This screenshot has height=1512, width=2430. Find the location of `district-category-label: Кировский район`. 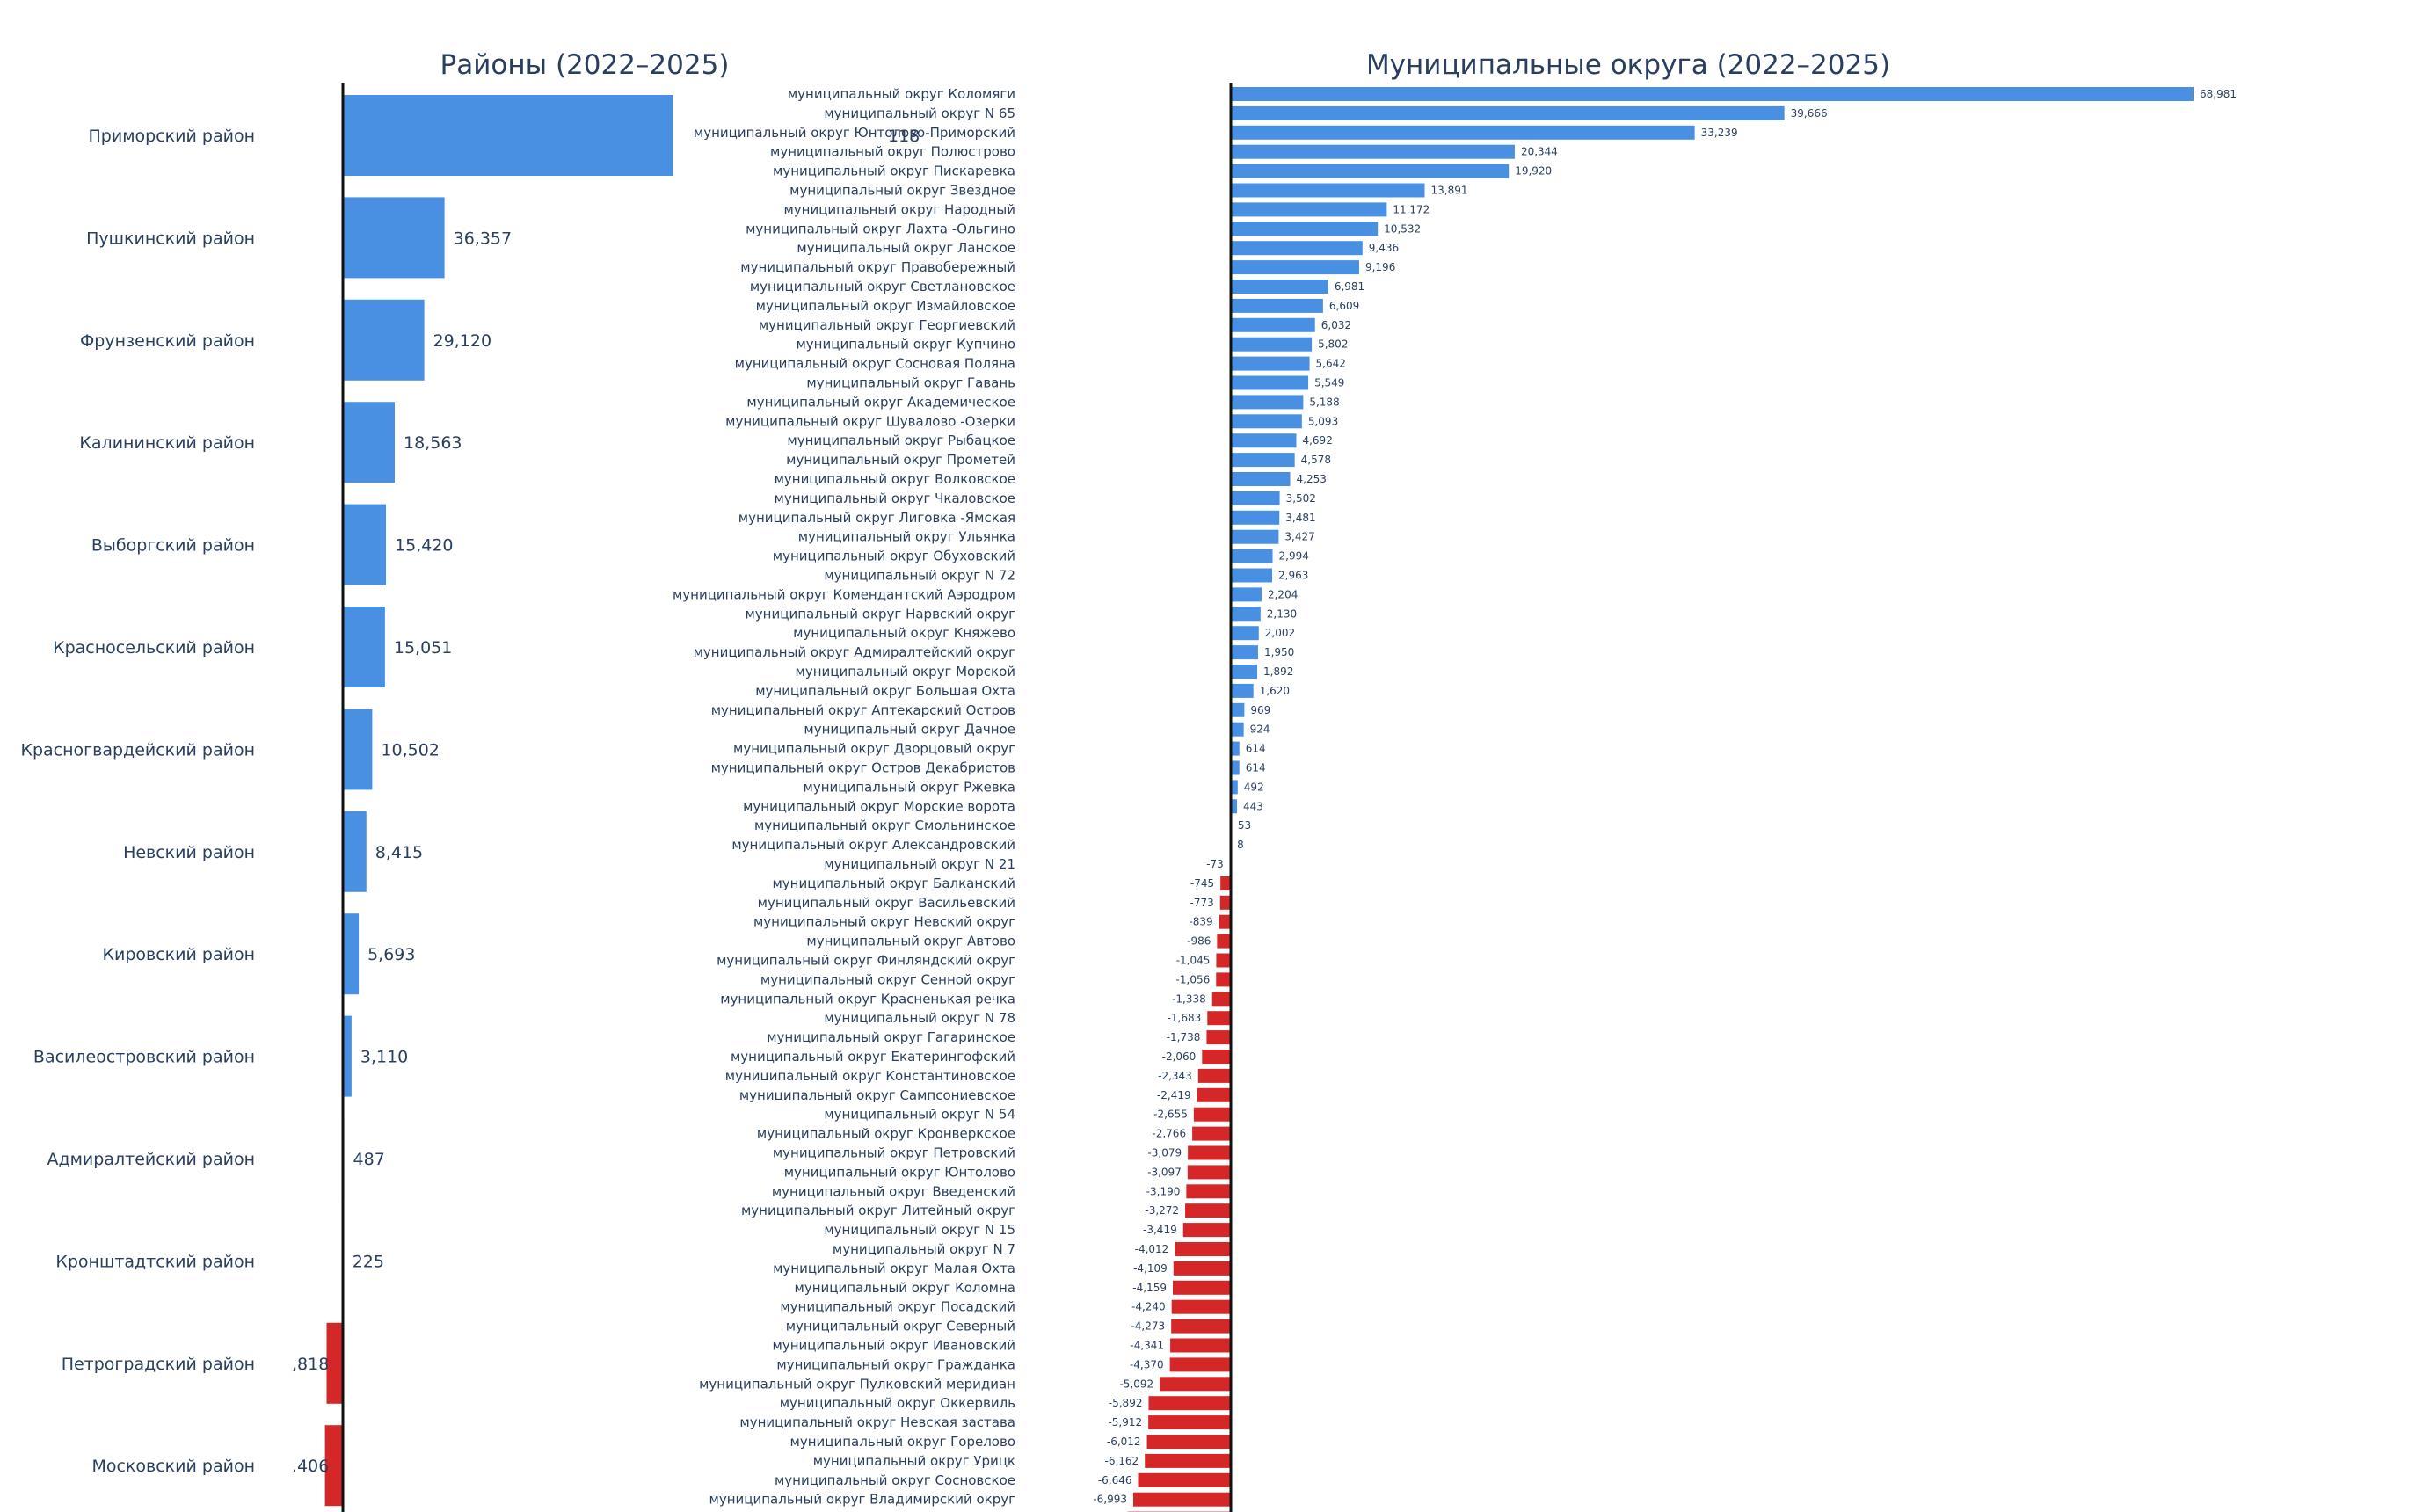

district-category-label: Кировский район is located at coordinates (179, 955).